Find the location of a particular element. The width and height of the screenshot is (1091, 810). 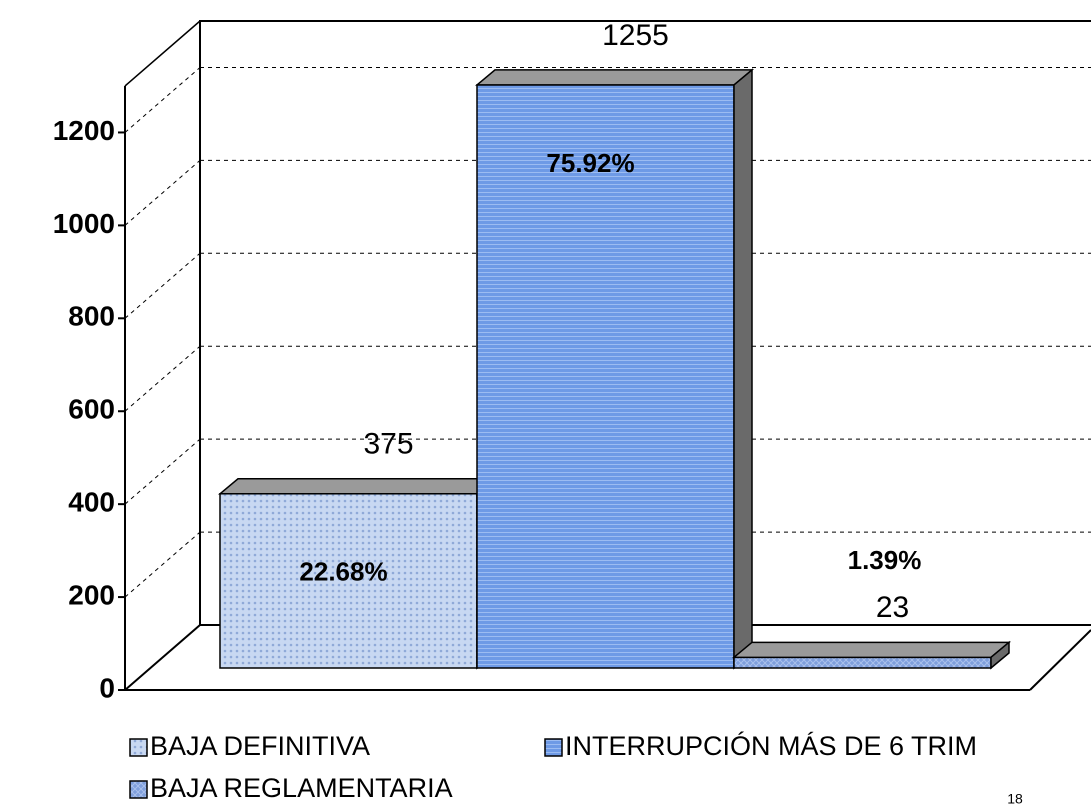

y-tick-label: 200 is located at coordinates (91, 594).